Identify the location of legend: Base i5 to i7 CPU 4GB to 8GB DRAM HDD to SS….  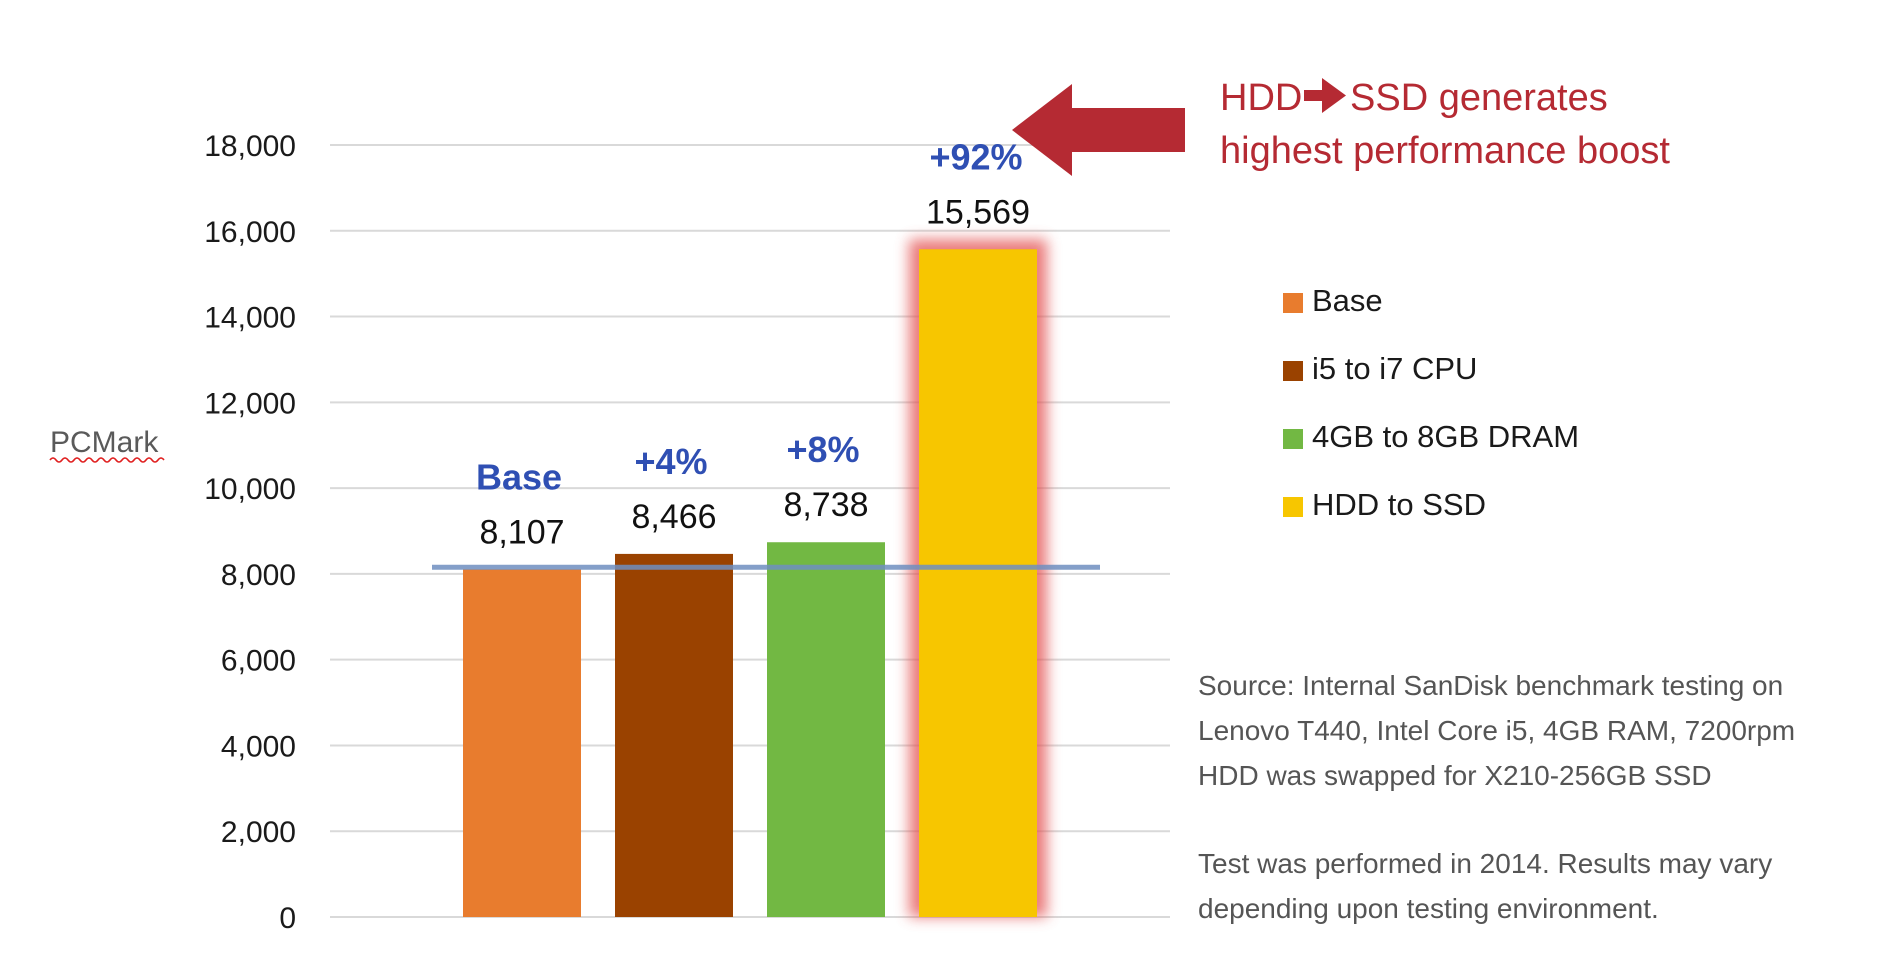
(1431, 402).